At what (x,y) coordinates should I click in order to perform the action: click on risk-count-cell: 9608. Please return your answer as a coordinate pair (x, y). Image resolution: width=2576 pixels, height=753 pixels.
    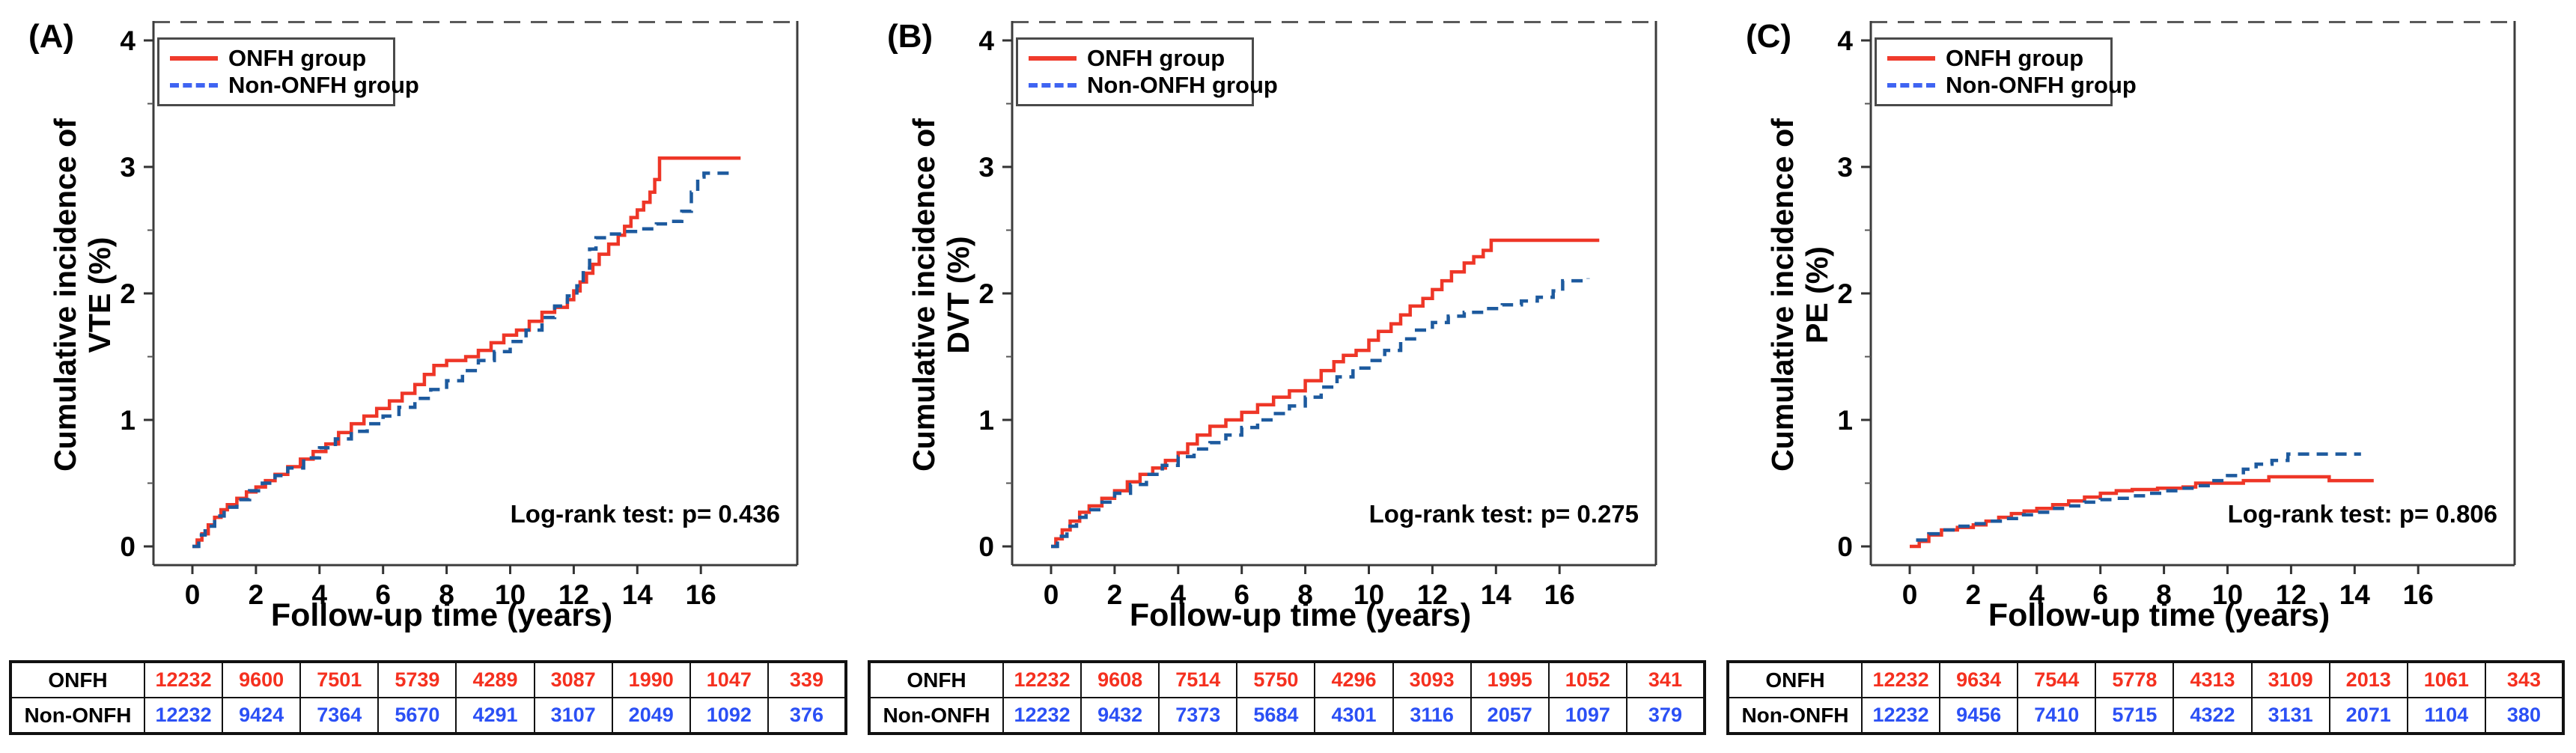
    Looking at the image, I should click on (1120, 679).